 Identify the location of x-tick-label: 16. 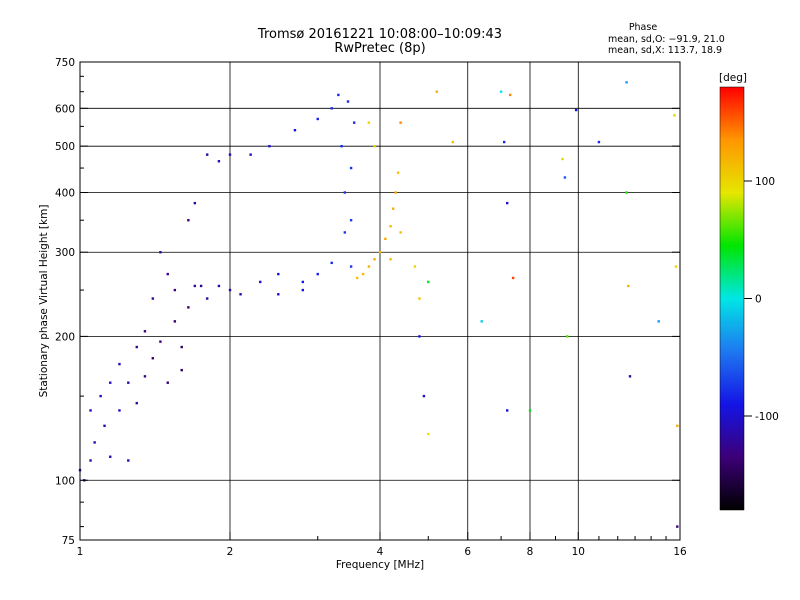
(680, 552).